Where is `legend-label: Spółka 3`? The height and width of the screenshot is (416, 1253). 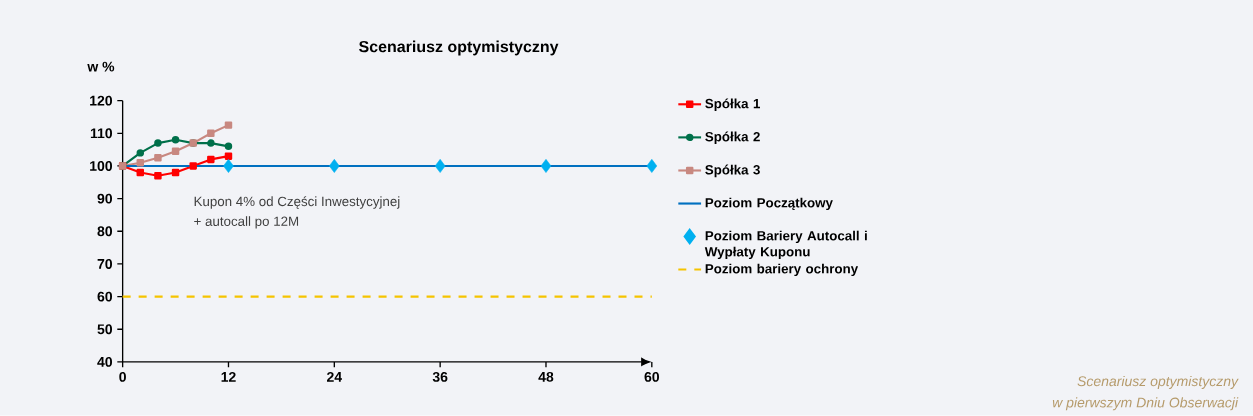
legend-label: Spółka 3 is located at coordinates (732, 171).